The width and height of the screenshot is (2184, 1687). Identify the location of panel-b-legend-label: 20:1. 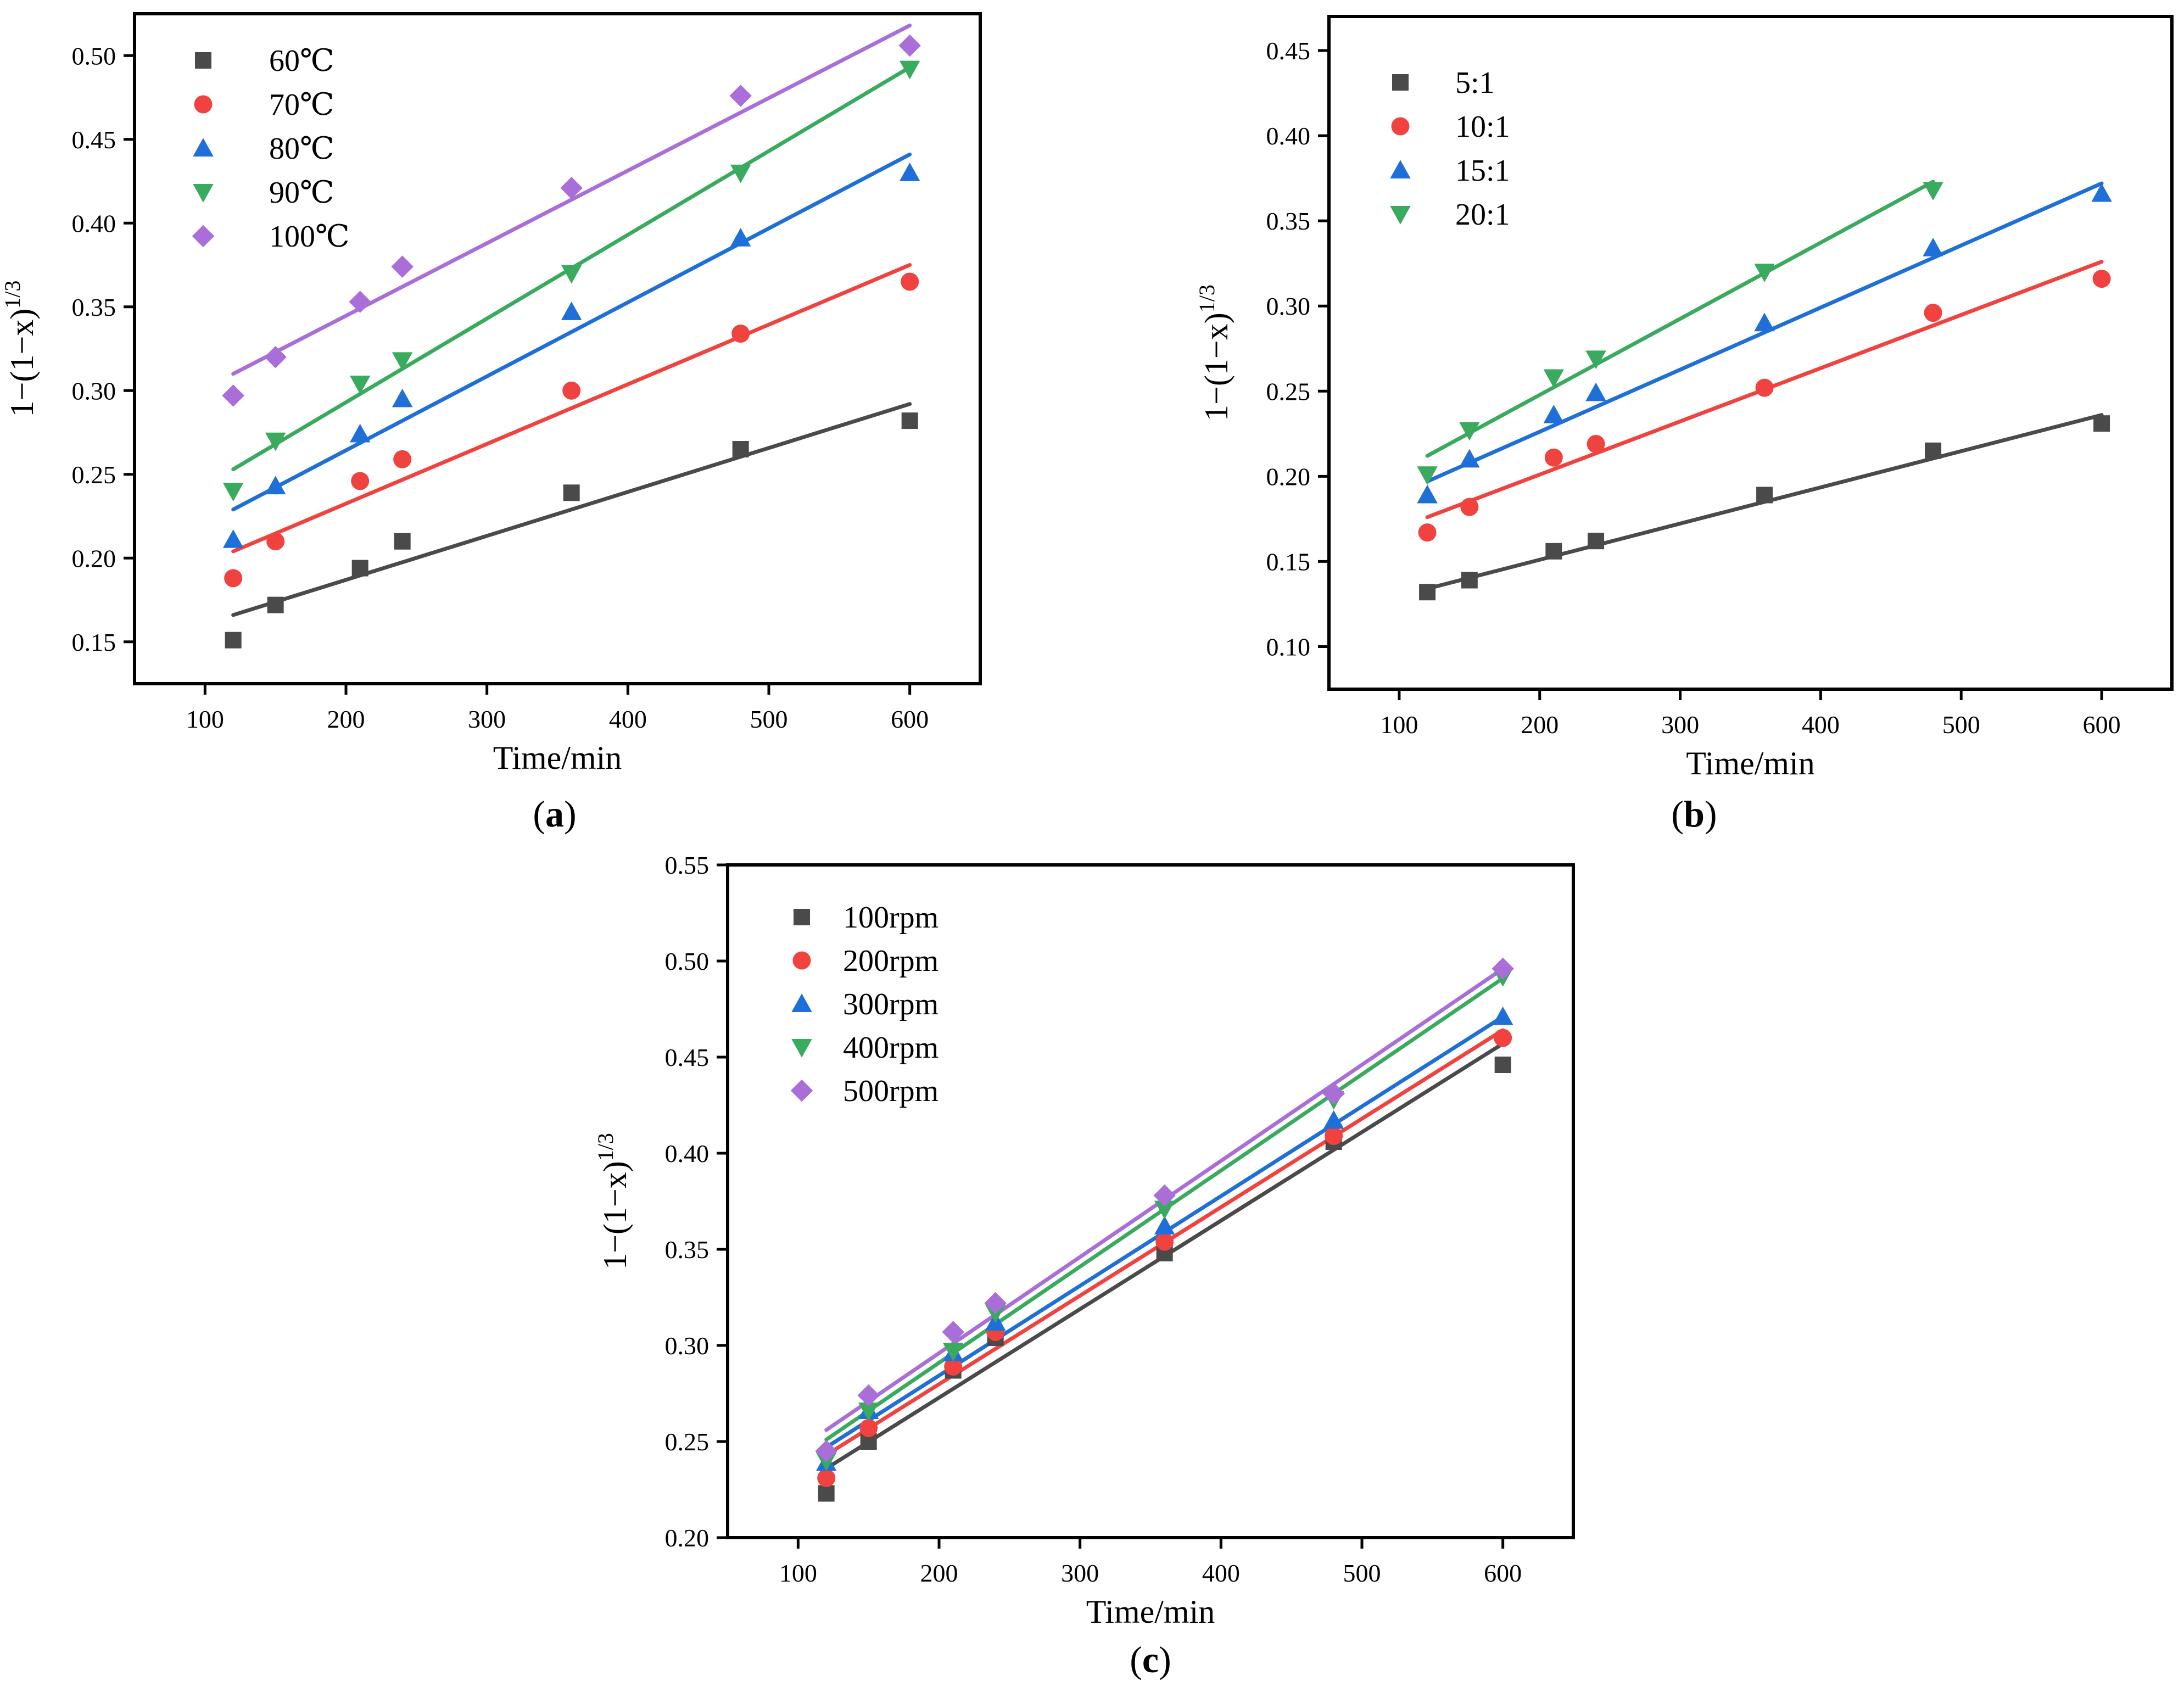
(1483, 215).